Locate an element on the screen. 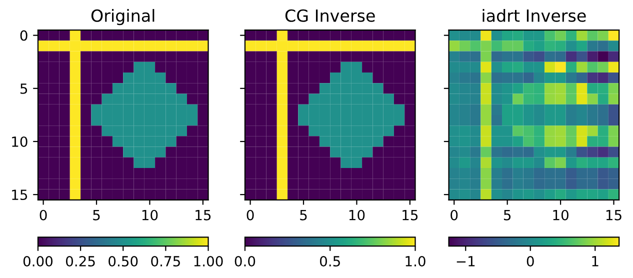 The image size is (633, 278). chart-title: CG Inverse is located at coordinates (330, 15).